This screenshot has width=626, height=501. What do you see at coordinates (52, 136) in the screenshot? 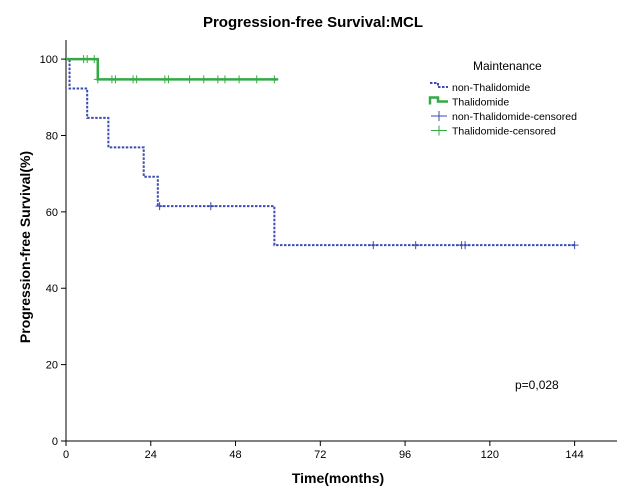
I see `y-tick-label: 80` at bounding box center [52, 136].